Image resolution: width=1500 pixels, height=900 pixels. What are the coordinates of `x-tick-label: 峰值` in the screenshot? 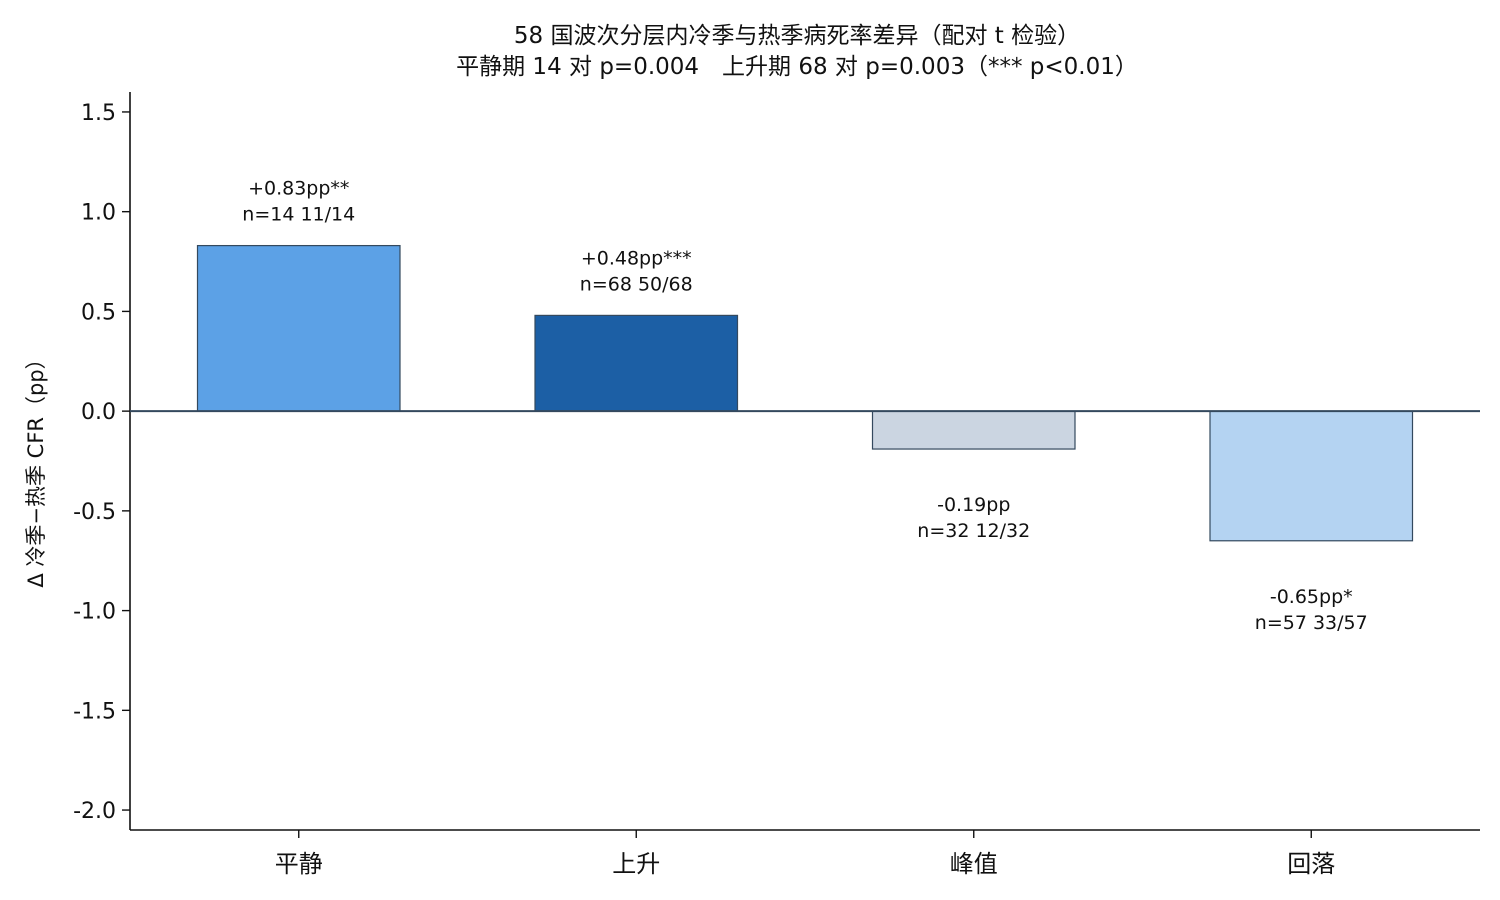 It's located at (974, 864).